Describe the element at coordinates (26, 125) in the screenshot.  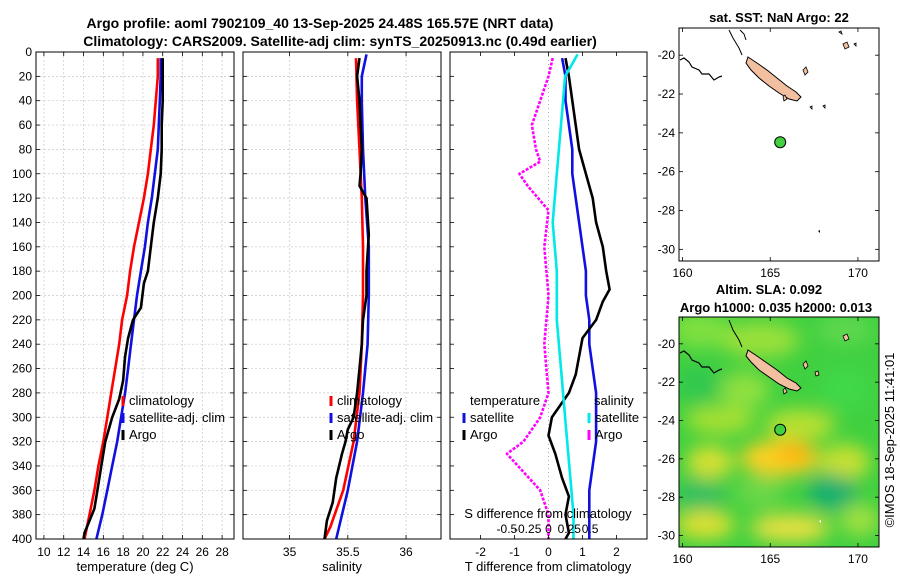
I see `y-tick-label: 60` at that location.